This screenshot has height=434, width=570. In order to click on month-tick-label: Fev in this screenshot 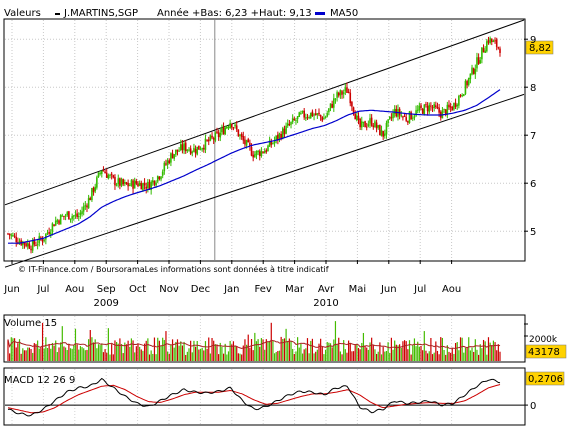, I will do `click(263, 289)`.